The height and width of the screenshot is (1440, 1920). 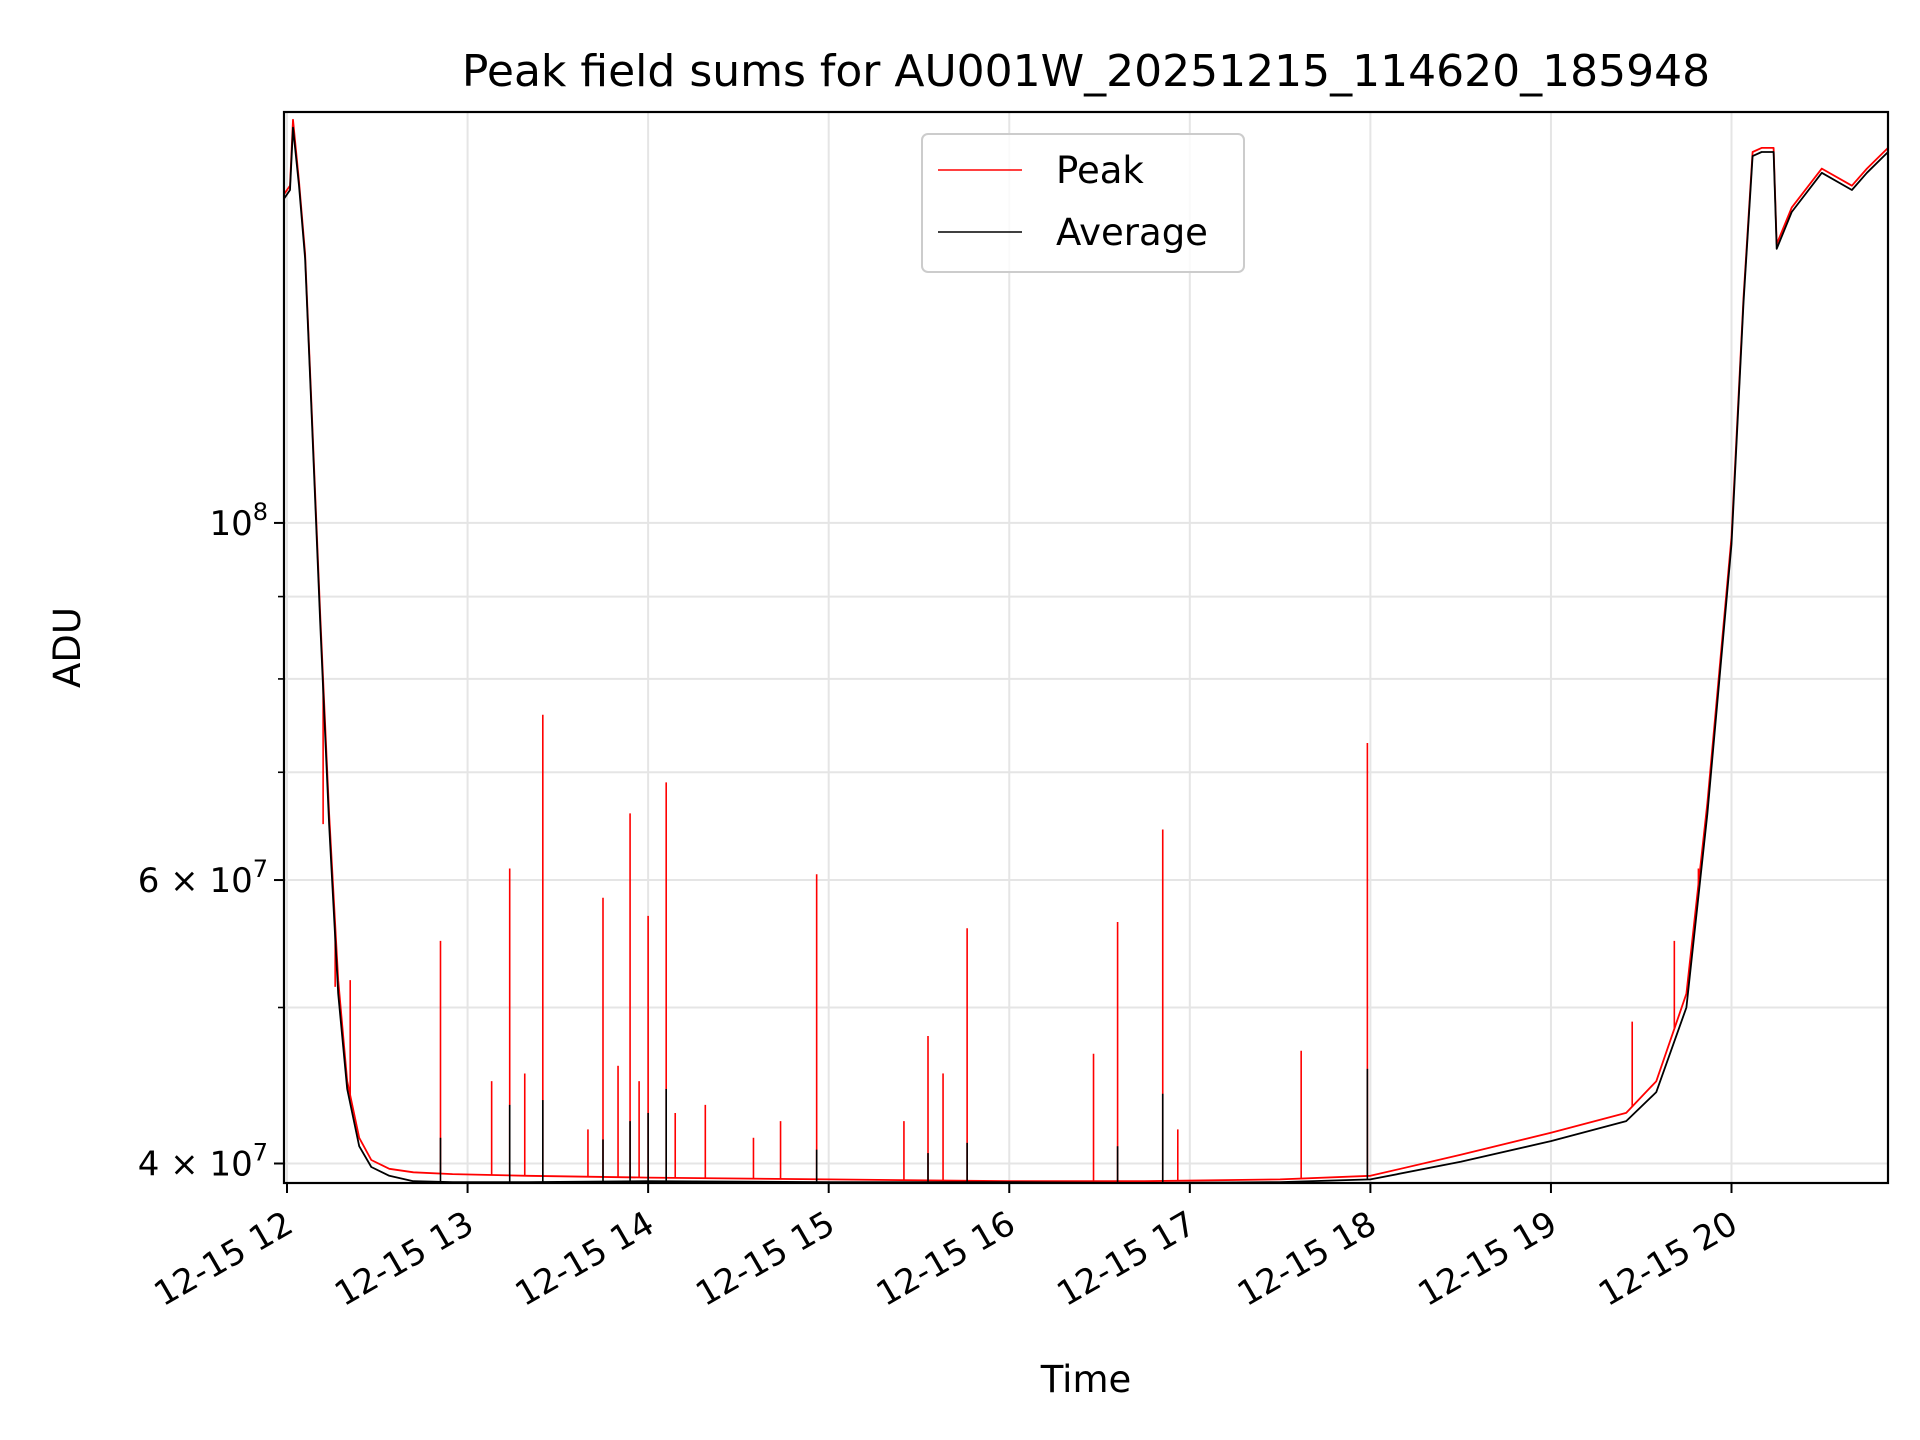 What do you see at coordinates (211, 841) in the screenshot?
I see `y-axis-ticks: 4 × 107 6 × 107 108` at bounding box center [211, 841].